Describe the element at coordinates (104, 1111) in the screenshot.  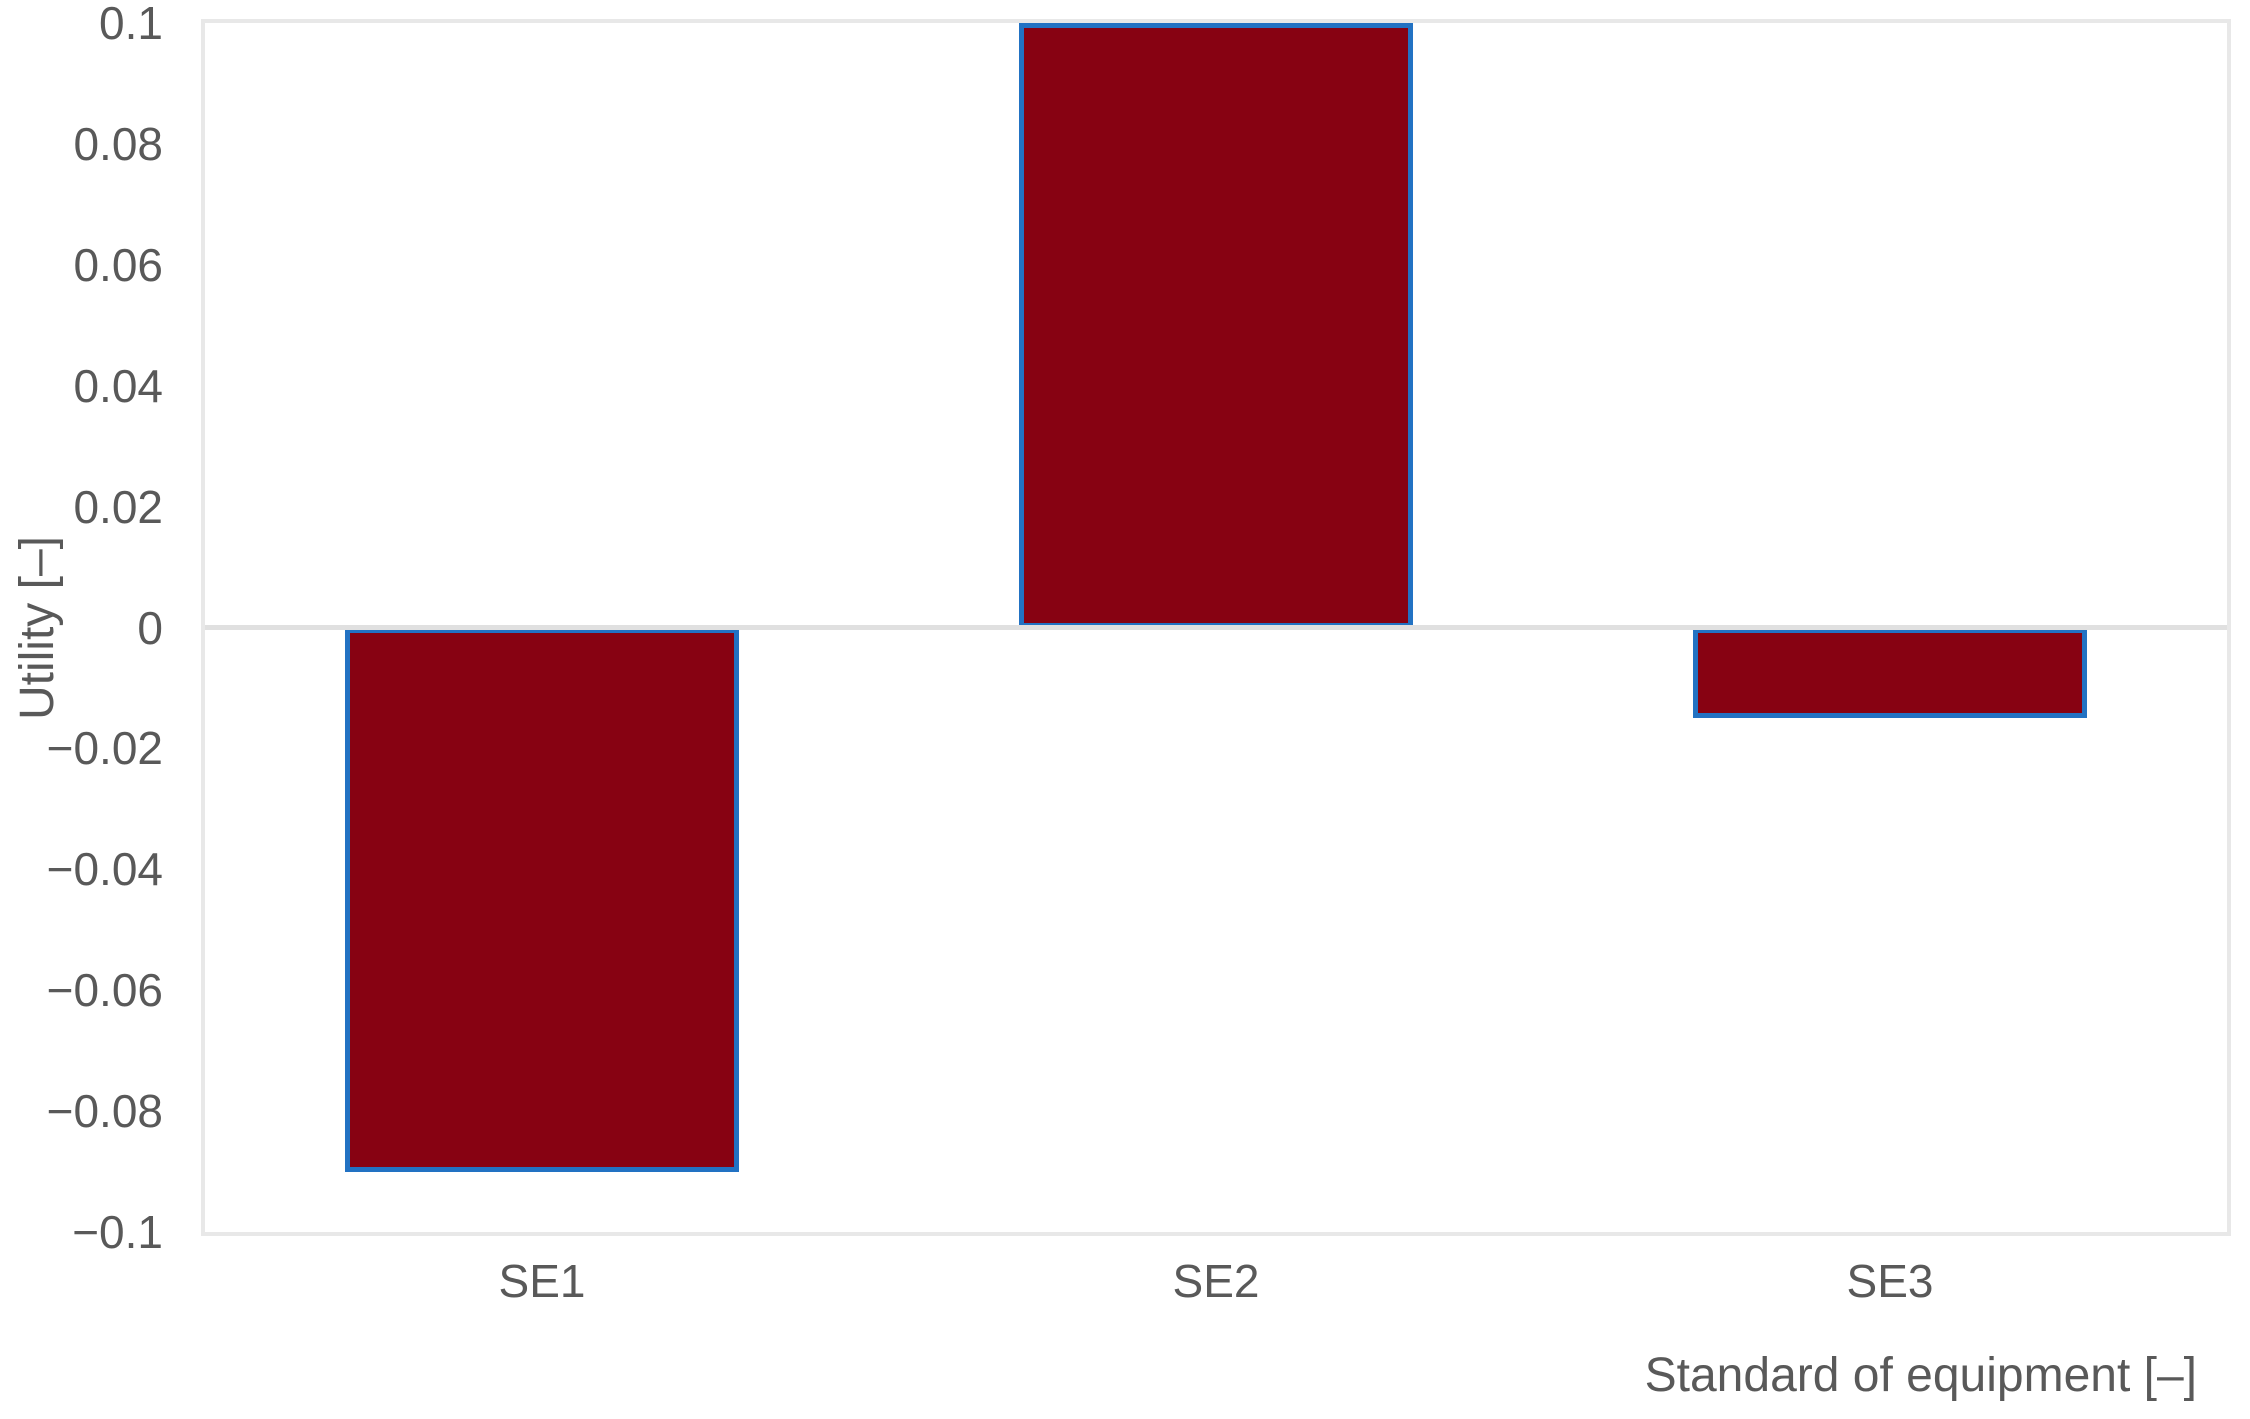
I see `y-tick-label: −0.08` at that location.